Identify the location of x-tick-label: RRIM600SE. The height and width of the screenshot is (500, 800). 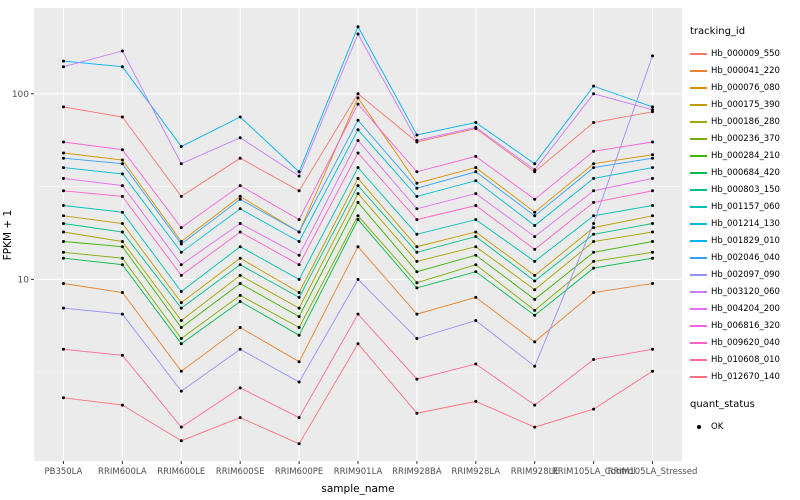
(240, 472).